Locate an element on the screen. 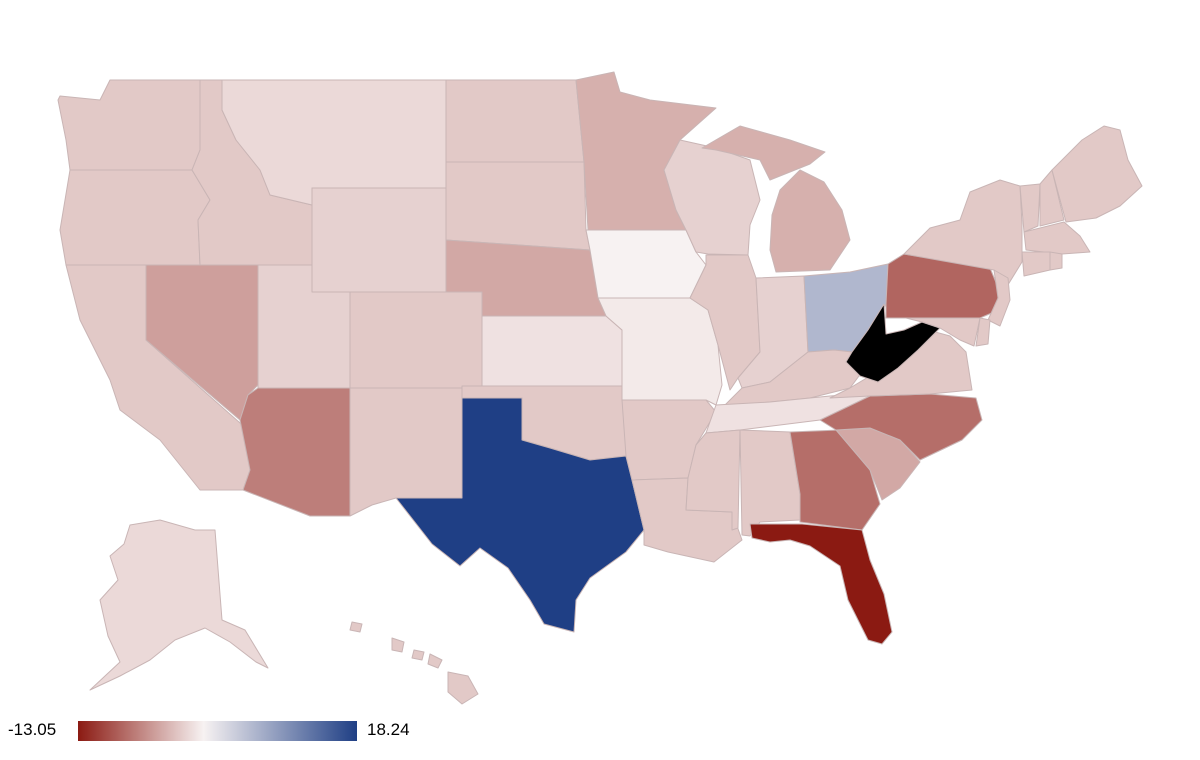  state-SD is located at coordinates (518, 206).